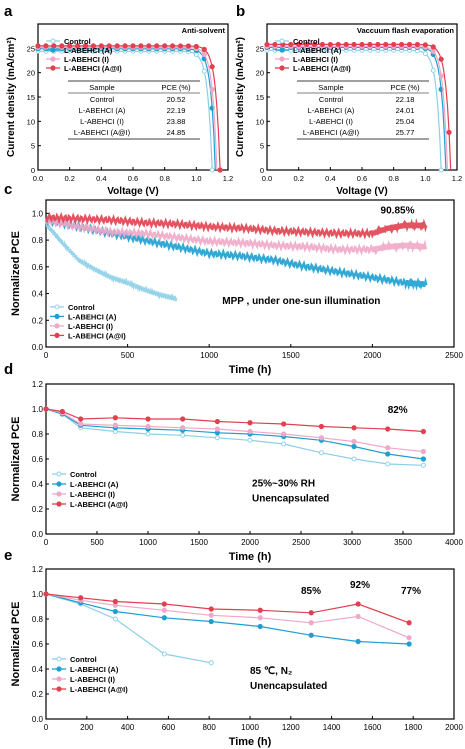 The width and height of the screenshot is (465, 749). I want to click on table-cell: L-ABEHCI (A), so click(331, 110).